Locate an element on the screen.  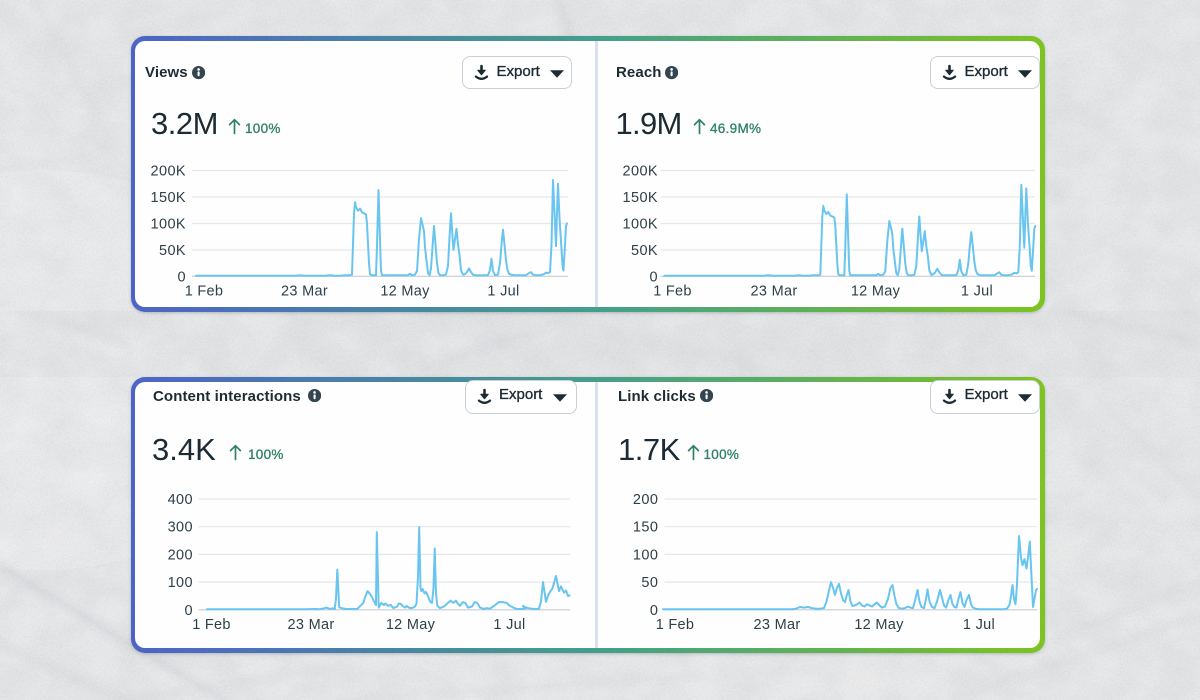
svg-text: 150 is located at coordinates (645, 528).